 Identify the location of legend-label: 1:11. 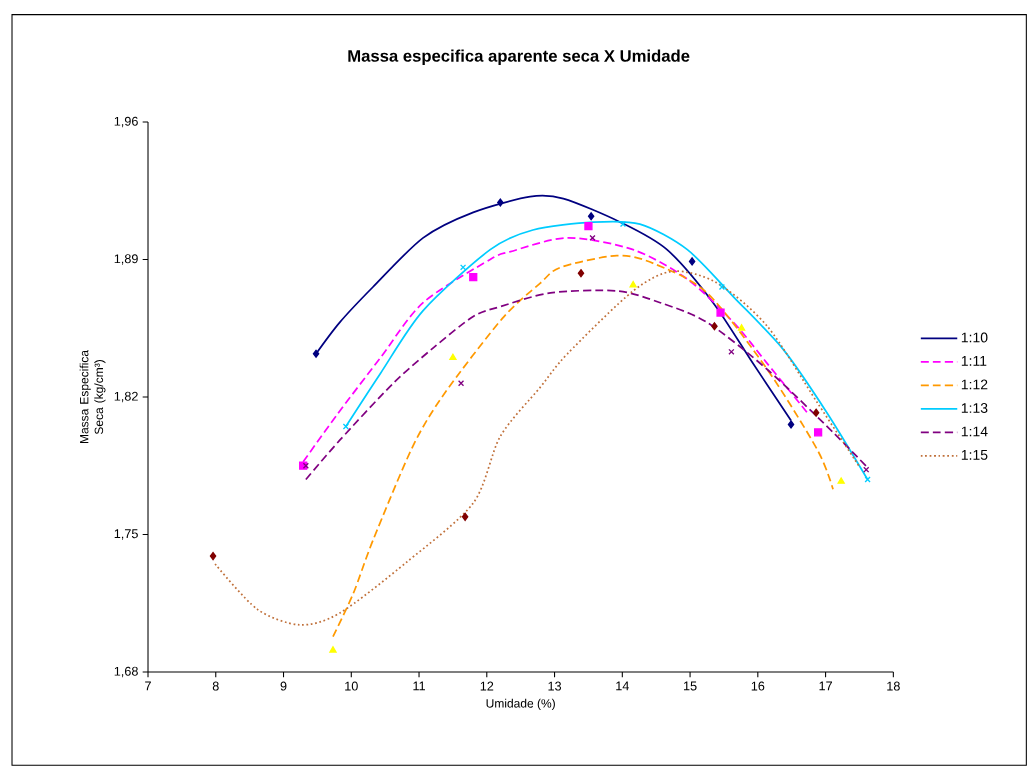
(974, 361).